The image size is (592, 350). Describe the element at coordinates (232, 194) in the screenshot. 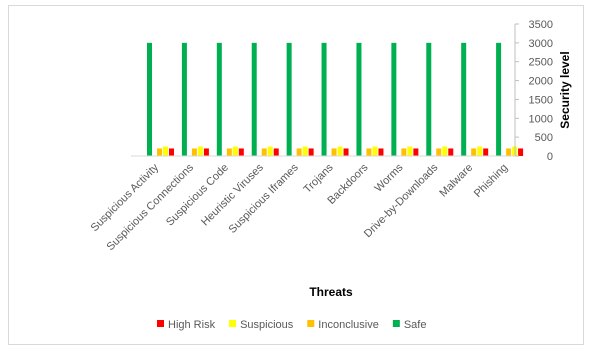

I see `x-tick-label: Heuristic Viruses` at that location.